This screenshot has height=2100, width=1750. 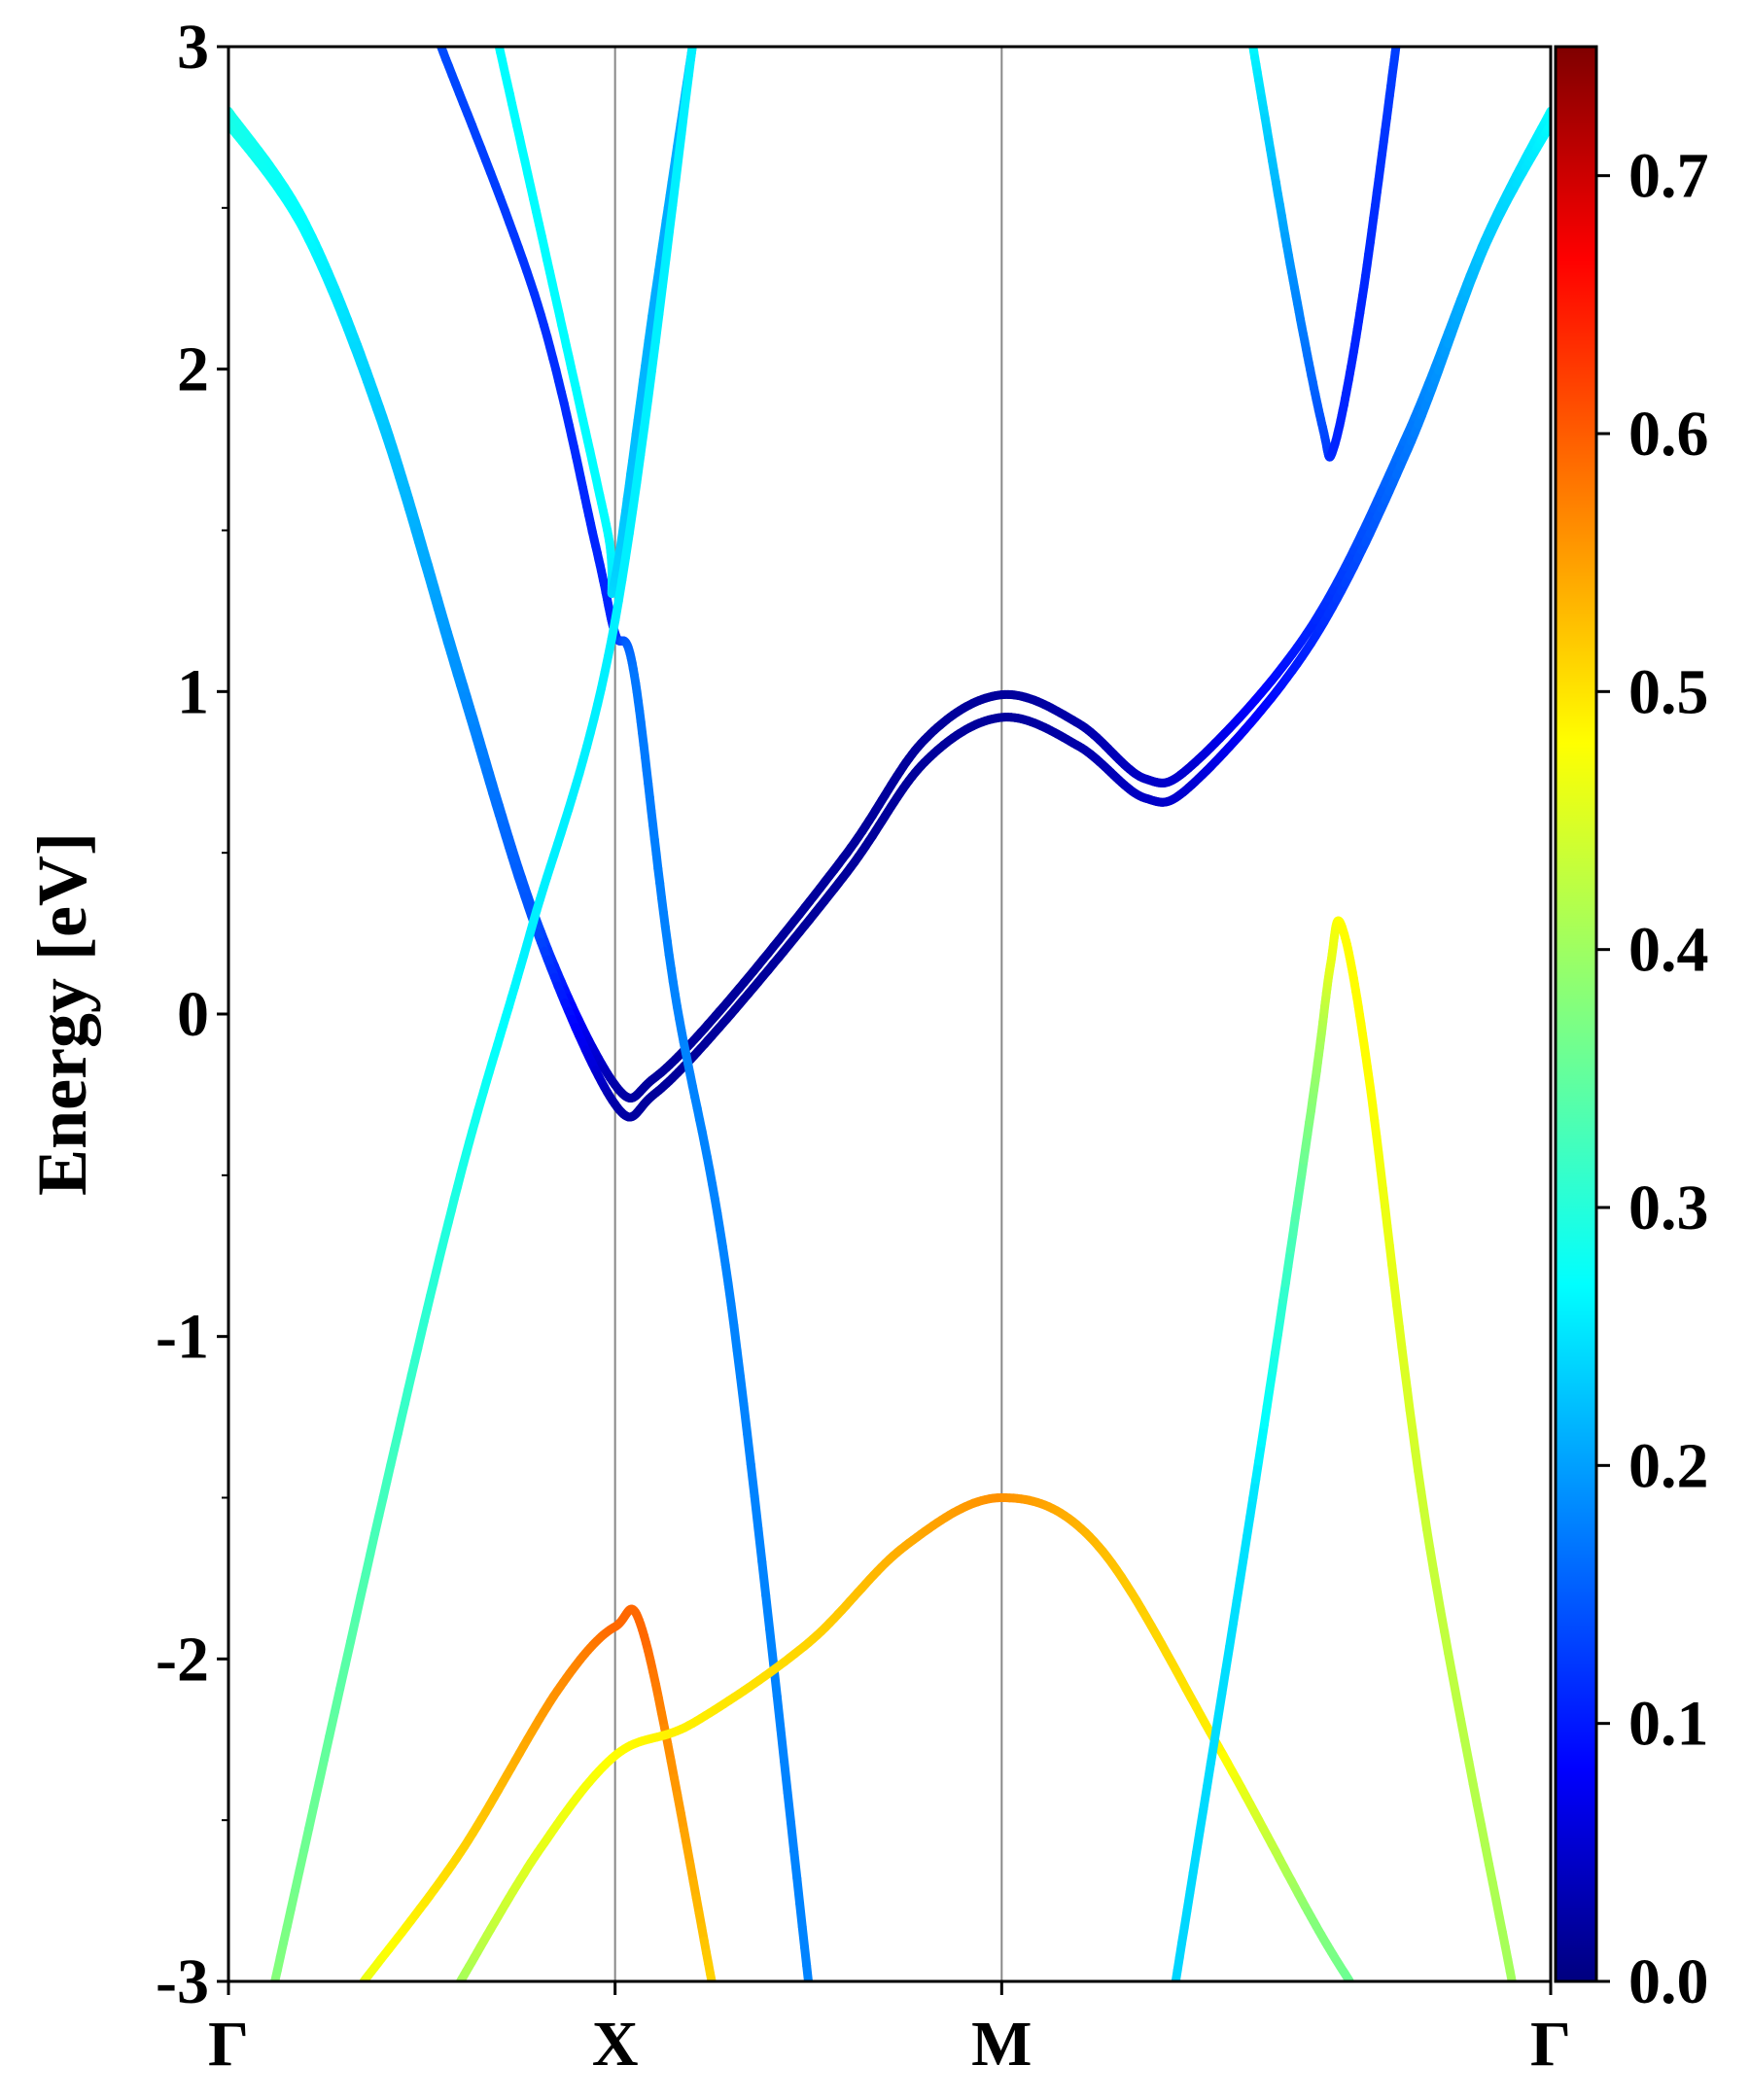 I want to click on y-tick-label: 3, so click(x=193, y=47).